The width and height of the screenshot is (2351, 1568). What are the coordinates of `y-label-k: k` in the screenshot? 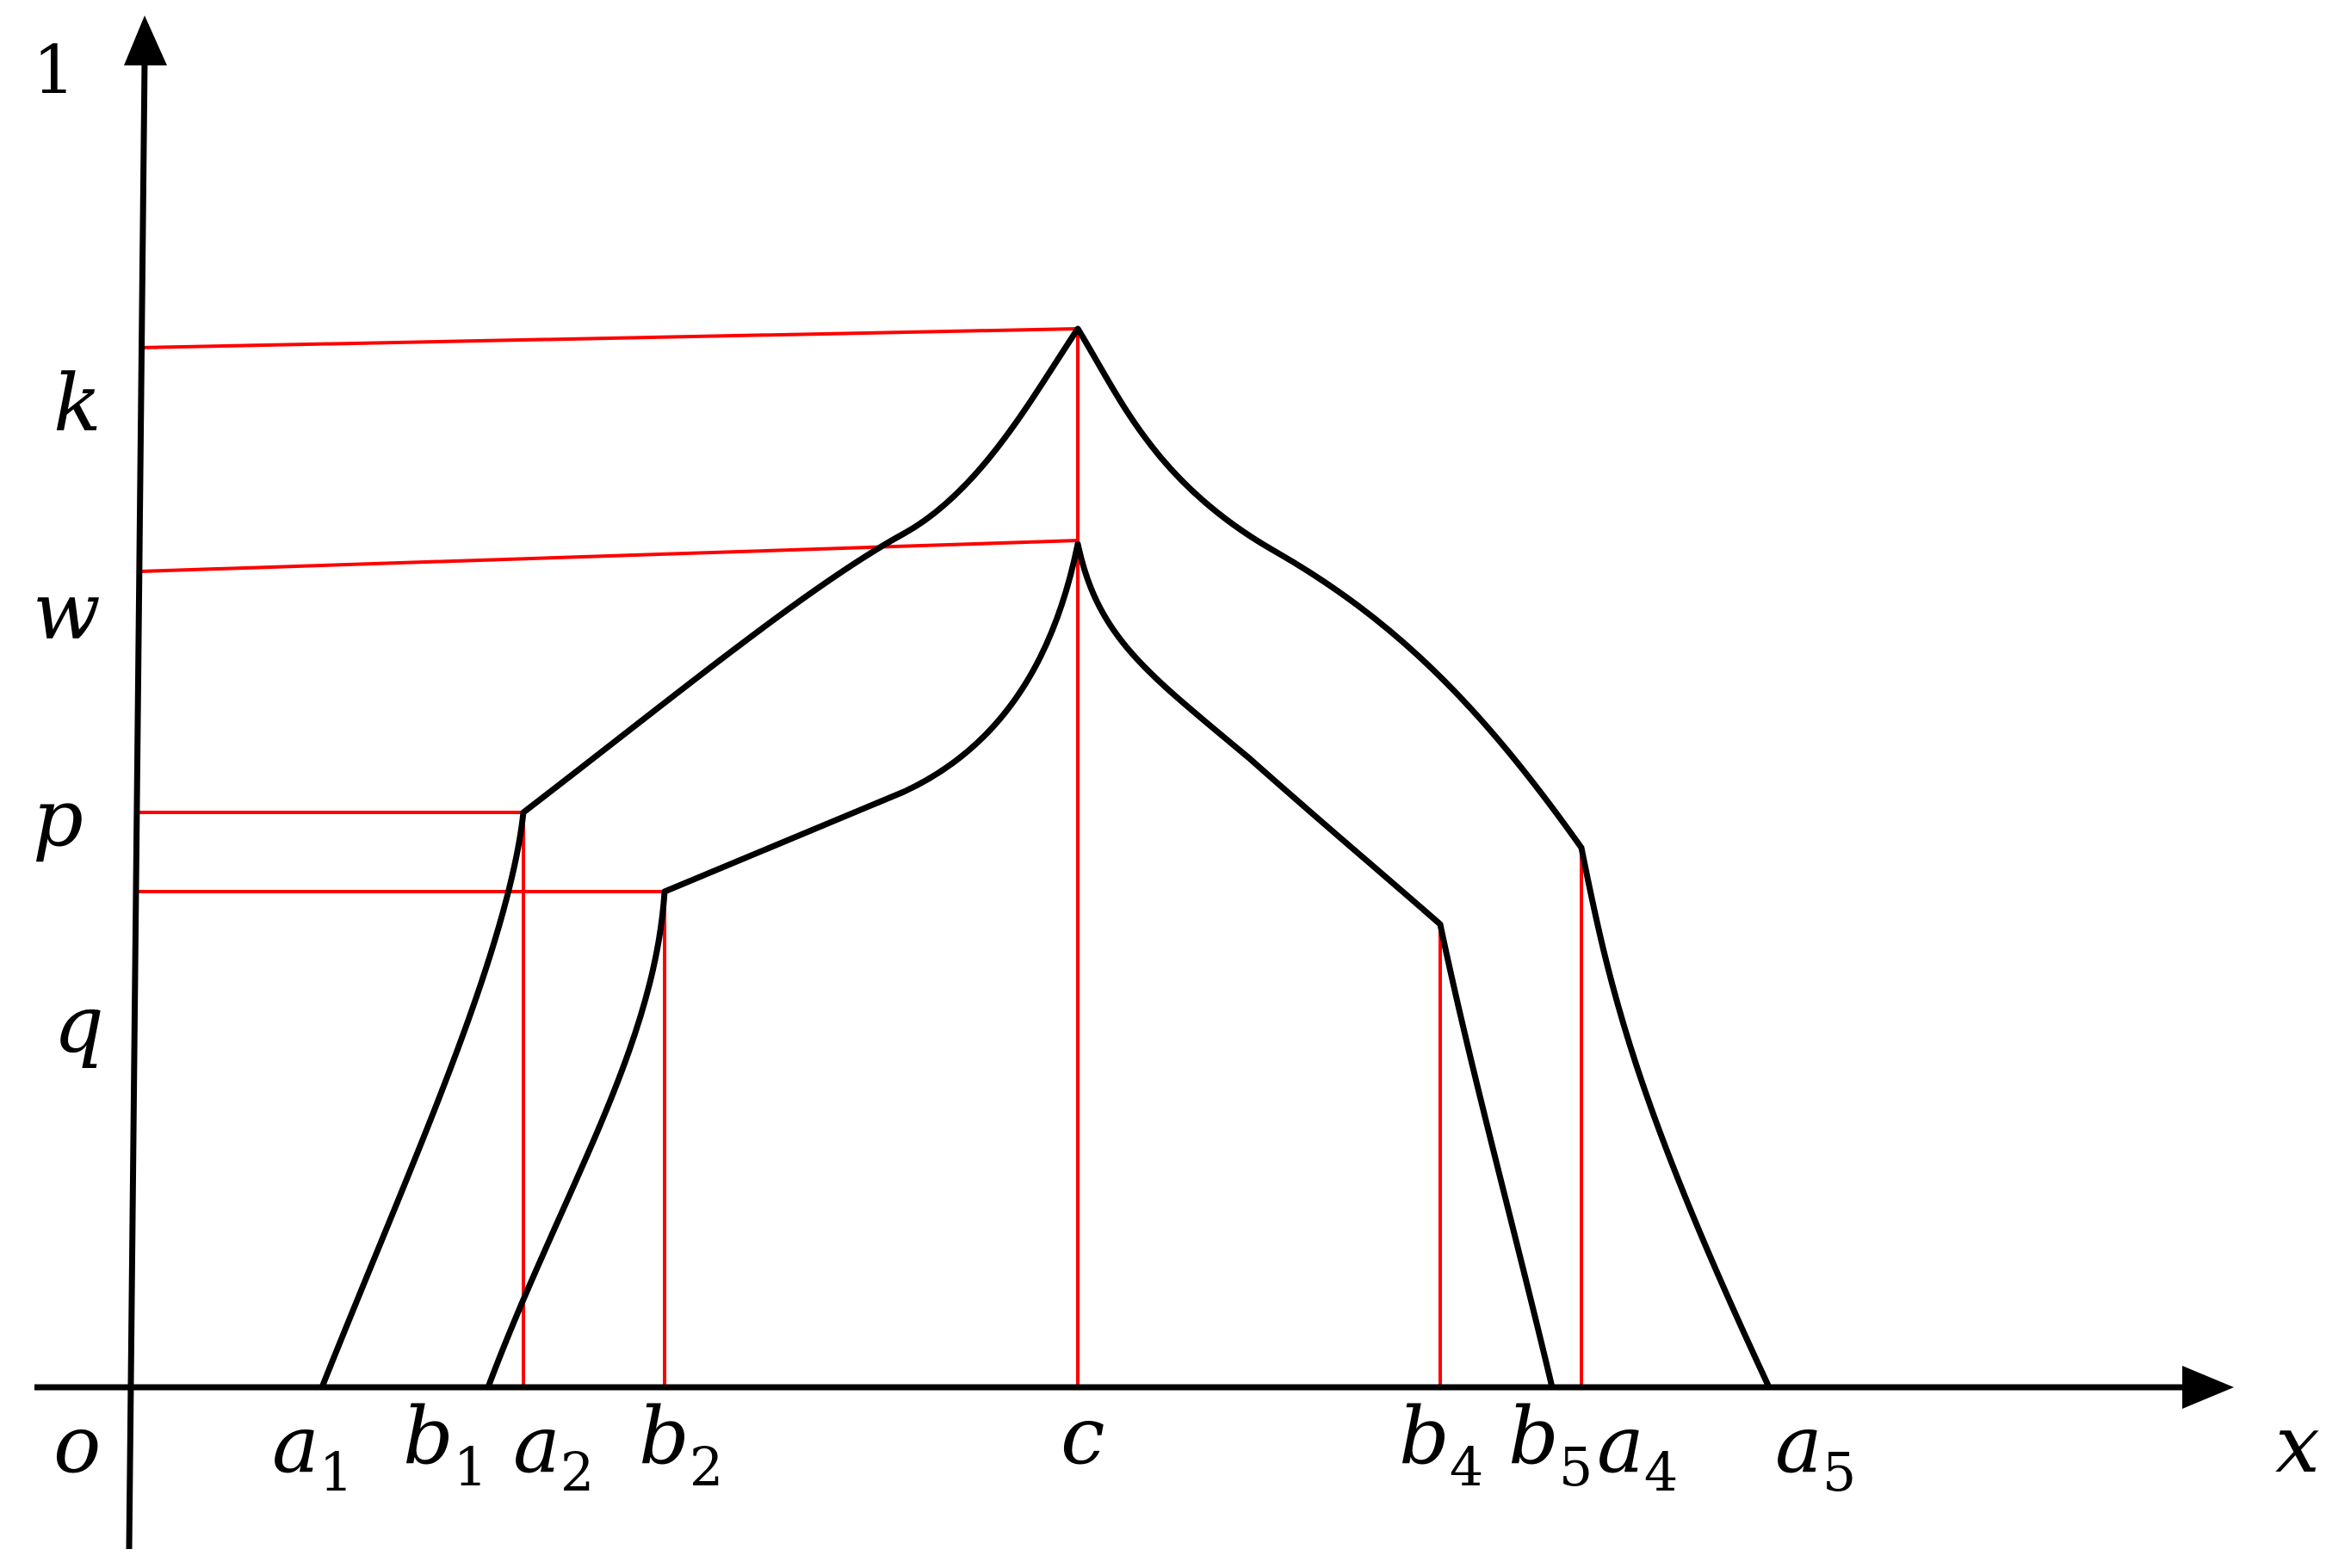 It's located at (77, 403).